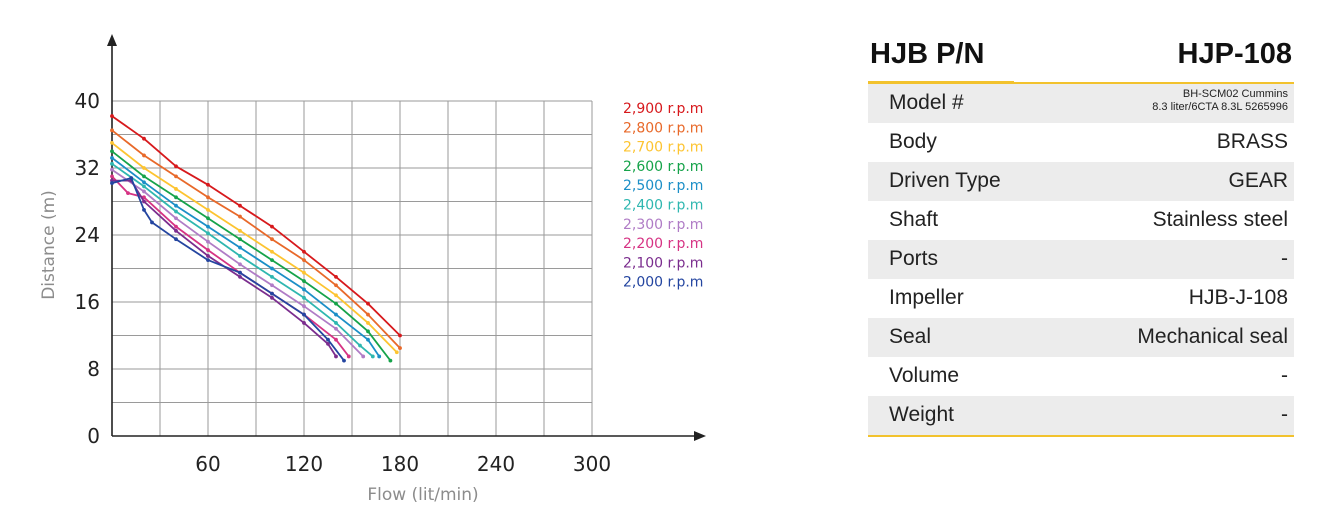  Describe the element at coordinates (87, 302) in the screenshot. I see `y-tick-label: 16` at that location.